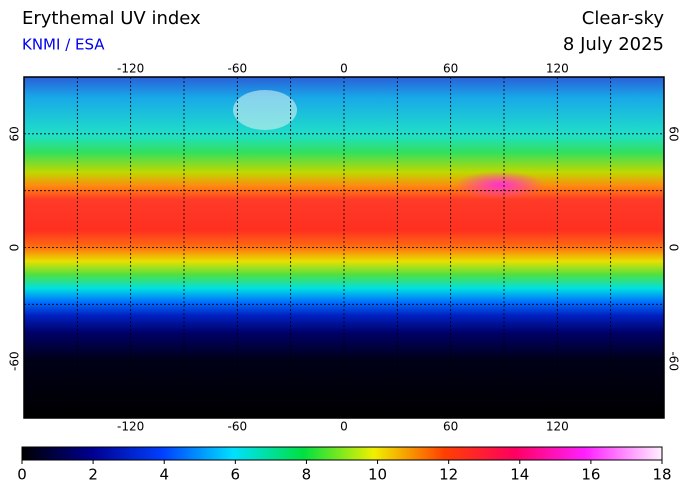  I want to click on colorbar-ticks: 0 2 4 6 8 10 12 14 16 18, so click(344, 472).